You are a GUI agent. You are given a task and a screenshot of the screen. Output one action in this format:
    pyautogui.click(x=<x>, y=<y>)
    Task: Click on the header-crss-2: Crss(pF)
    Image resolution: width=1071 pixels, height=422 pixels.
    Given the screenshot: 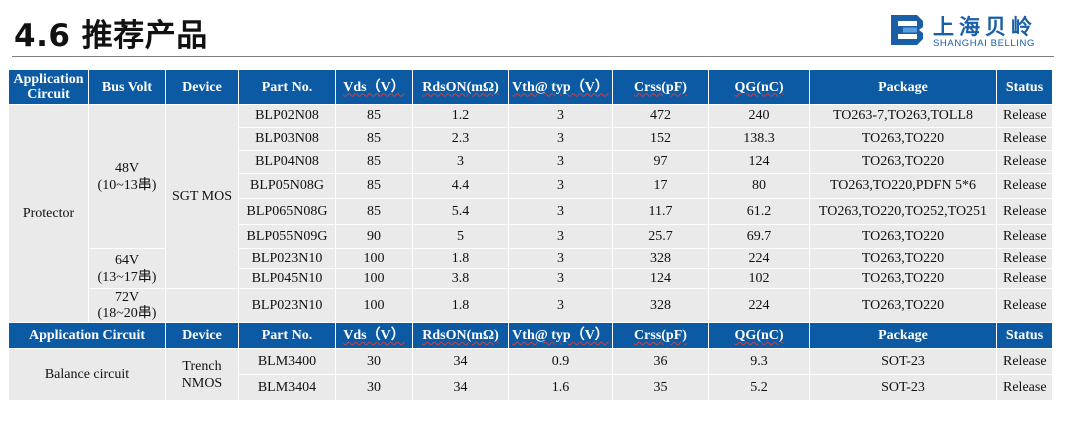 What is the action you would take?
    pyautogui.click(x=660, y=335)
    